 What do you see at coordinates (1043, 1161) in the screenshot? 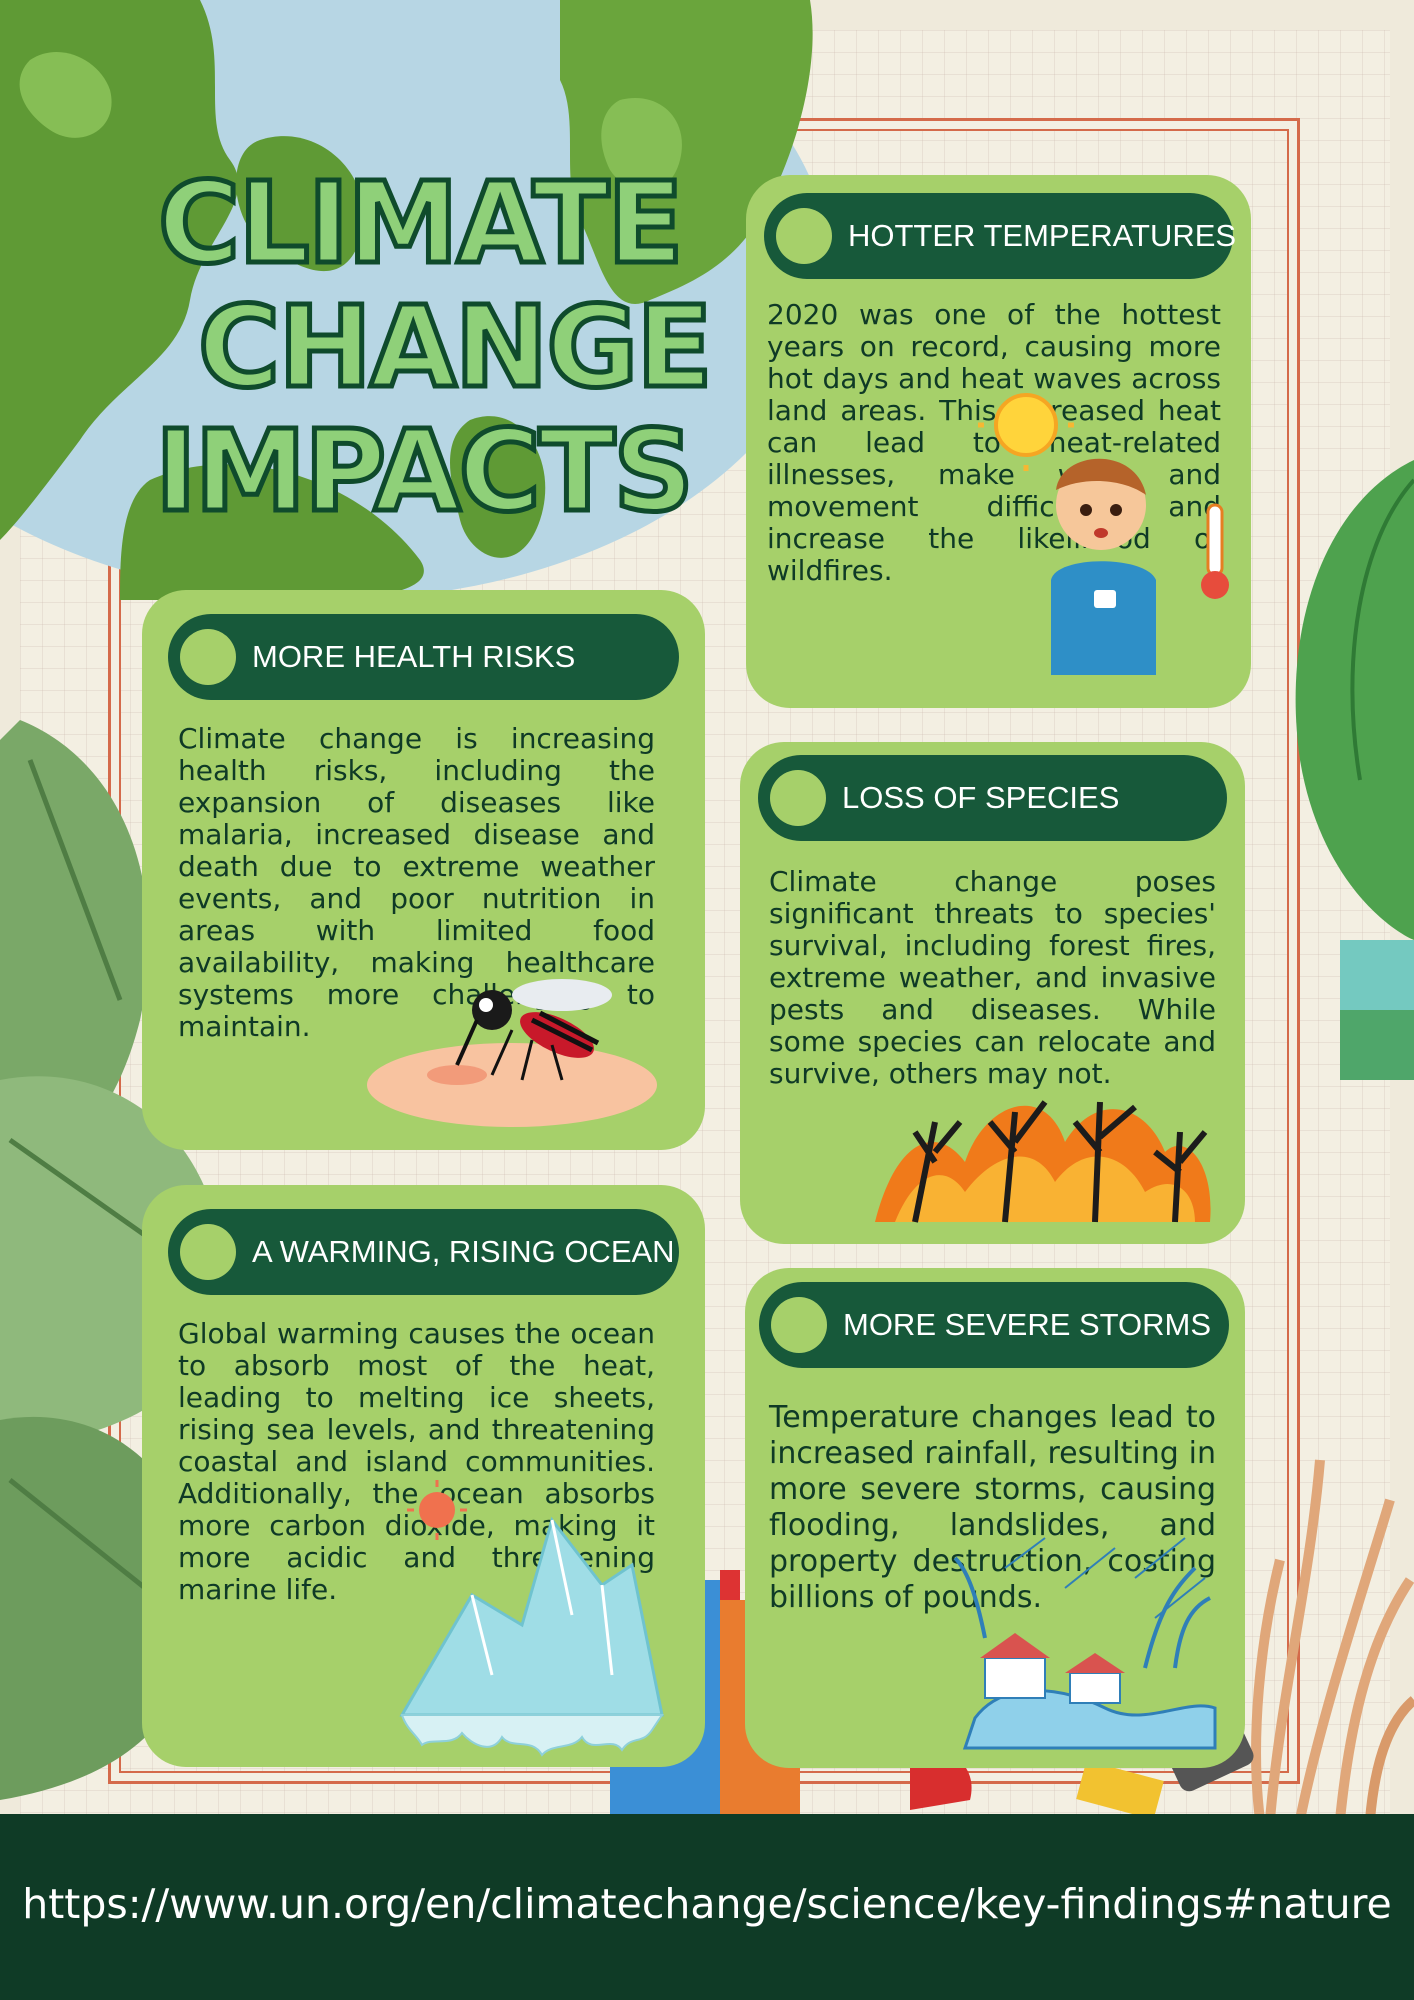
I see `forest-fire-icon` at bounding box center [1043, 1161].